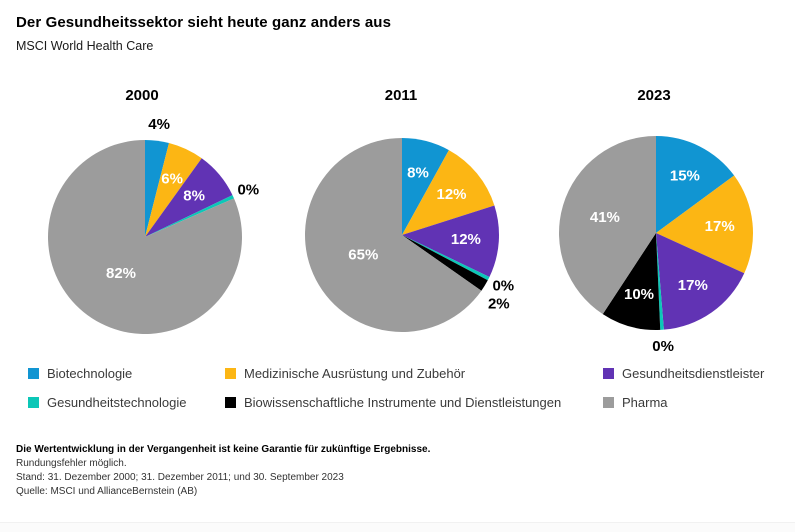 The height and width of the screenshot is (532, 795). I want to click on year-heading-2011: 2011, so click(401, 95).